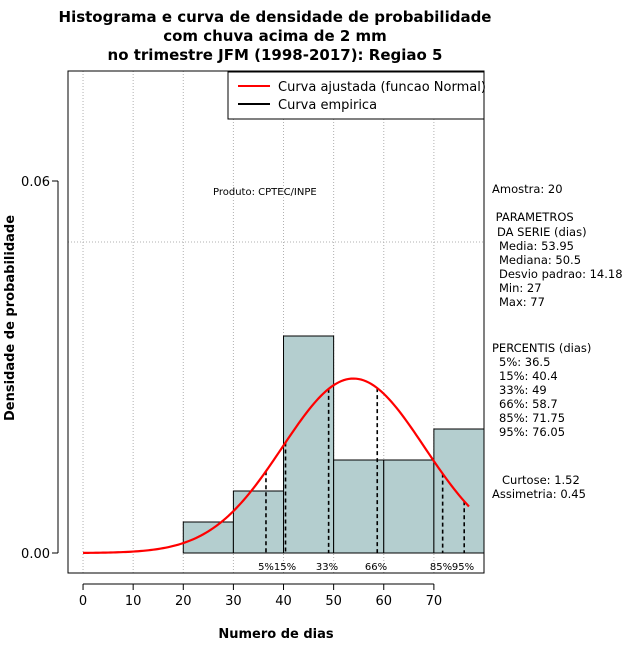  What do you see at coordinates (532, 418) in the screenshot?
I see `side-p85: 85%: 71.75` at bounding box center [532, 418].